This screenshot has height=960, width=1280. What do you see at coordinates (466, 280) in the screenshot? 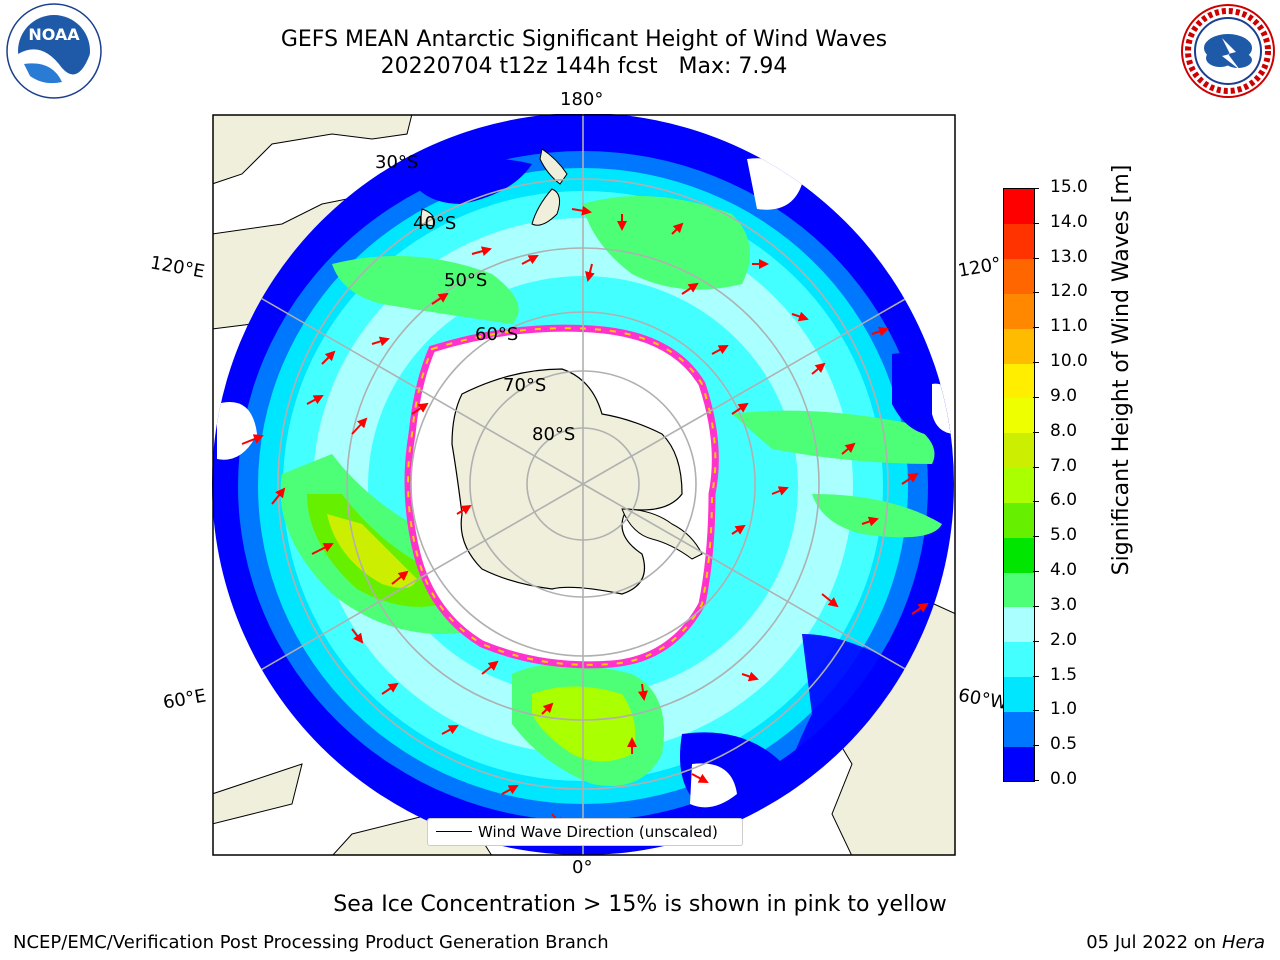
I see `lat-label-50s: 50°S` at bounding box center [466, 280].